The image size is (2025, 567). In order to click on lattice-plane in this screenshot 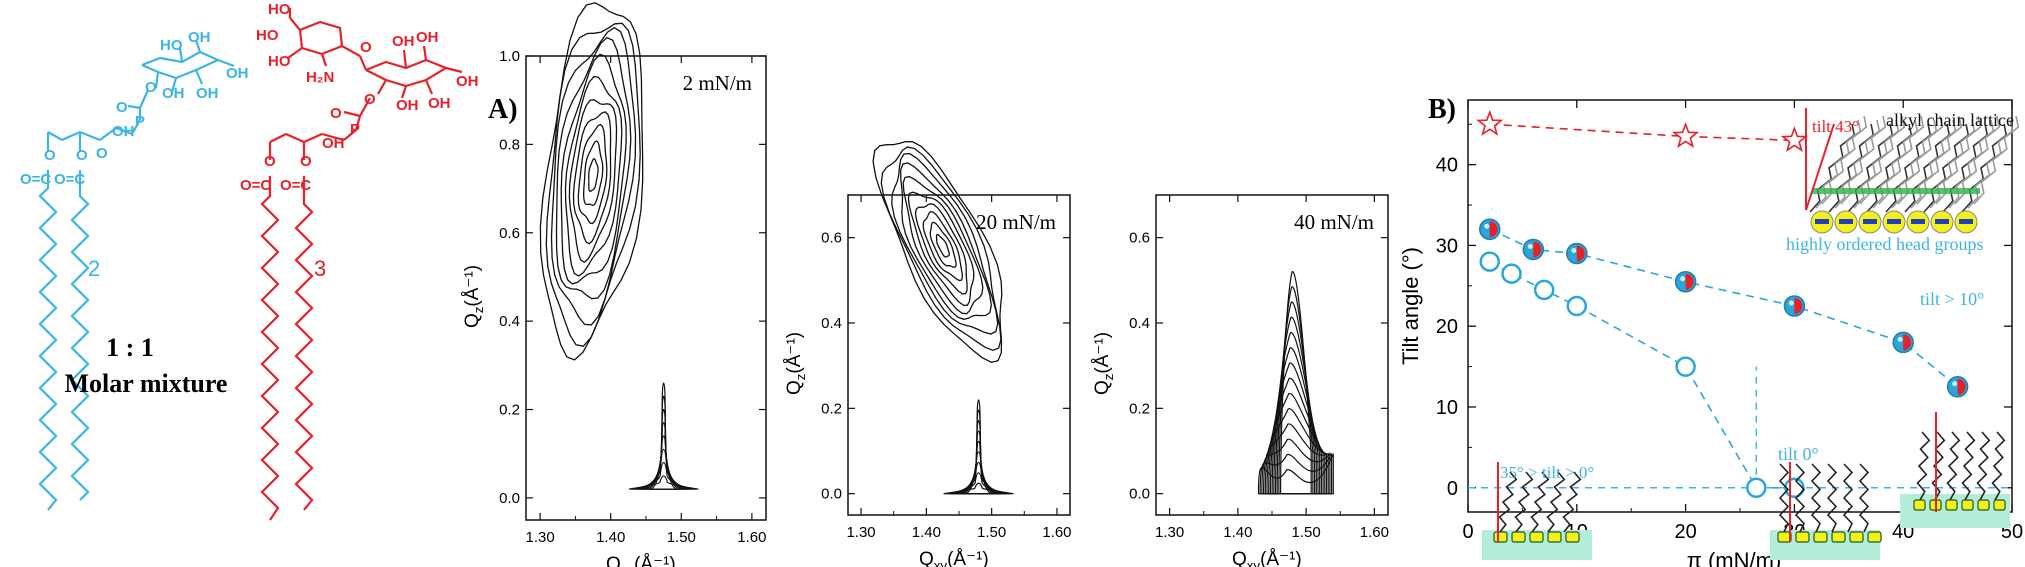, I will do `click(1896, 191)`.